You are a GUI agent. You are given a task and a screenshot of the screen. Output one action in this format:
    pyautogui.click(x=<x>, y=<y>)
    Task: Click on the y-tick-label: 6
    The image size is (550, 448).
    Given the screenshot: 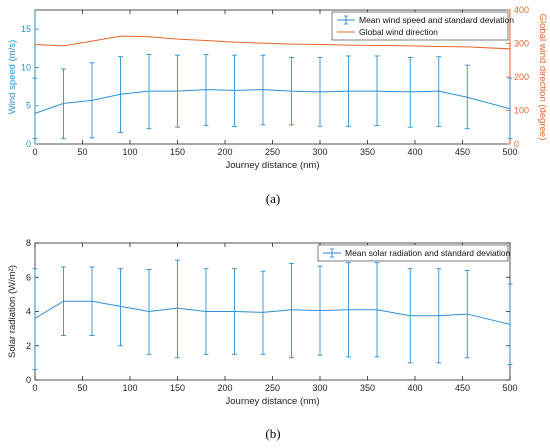 What is the action you would take?
    pyautogui.click(x=28, y=277)
    